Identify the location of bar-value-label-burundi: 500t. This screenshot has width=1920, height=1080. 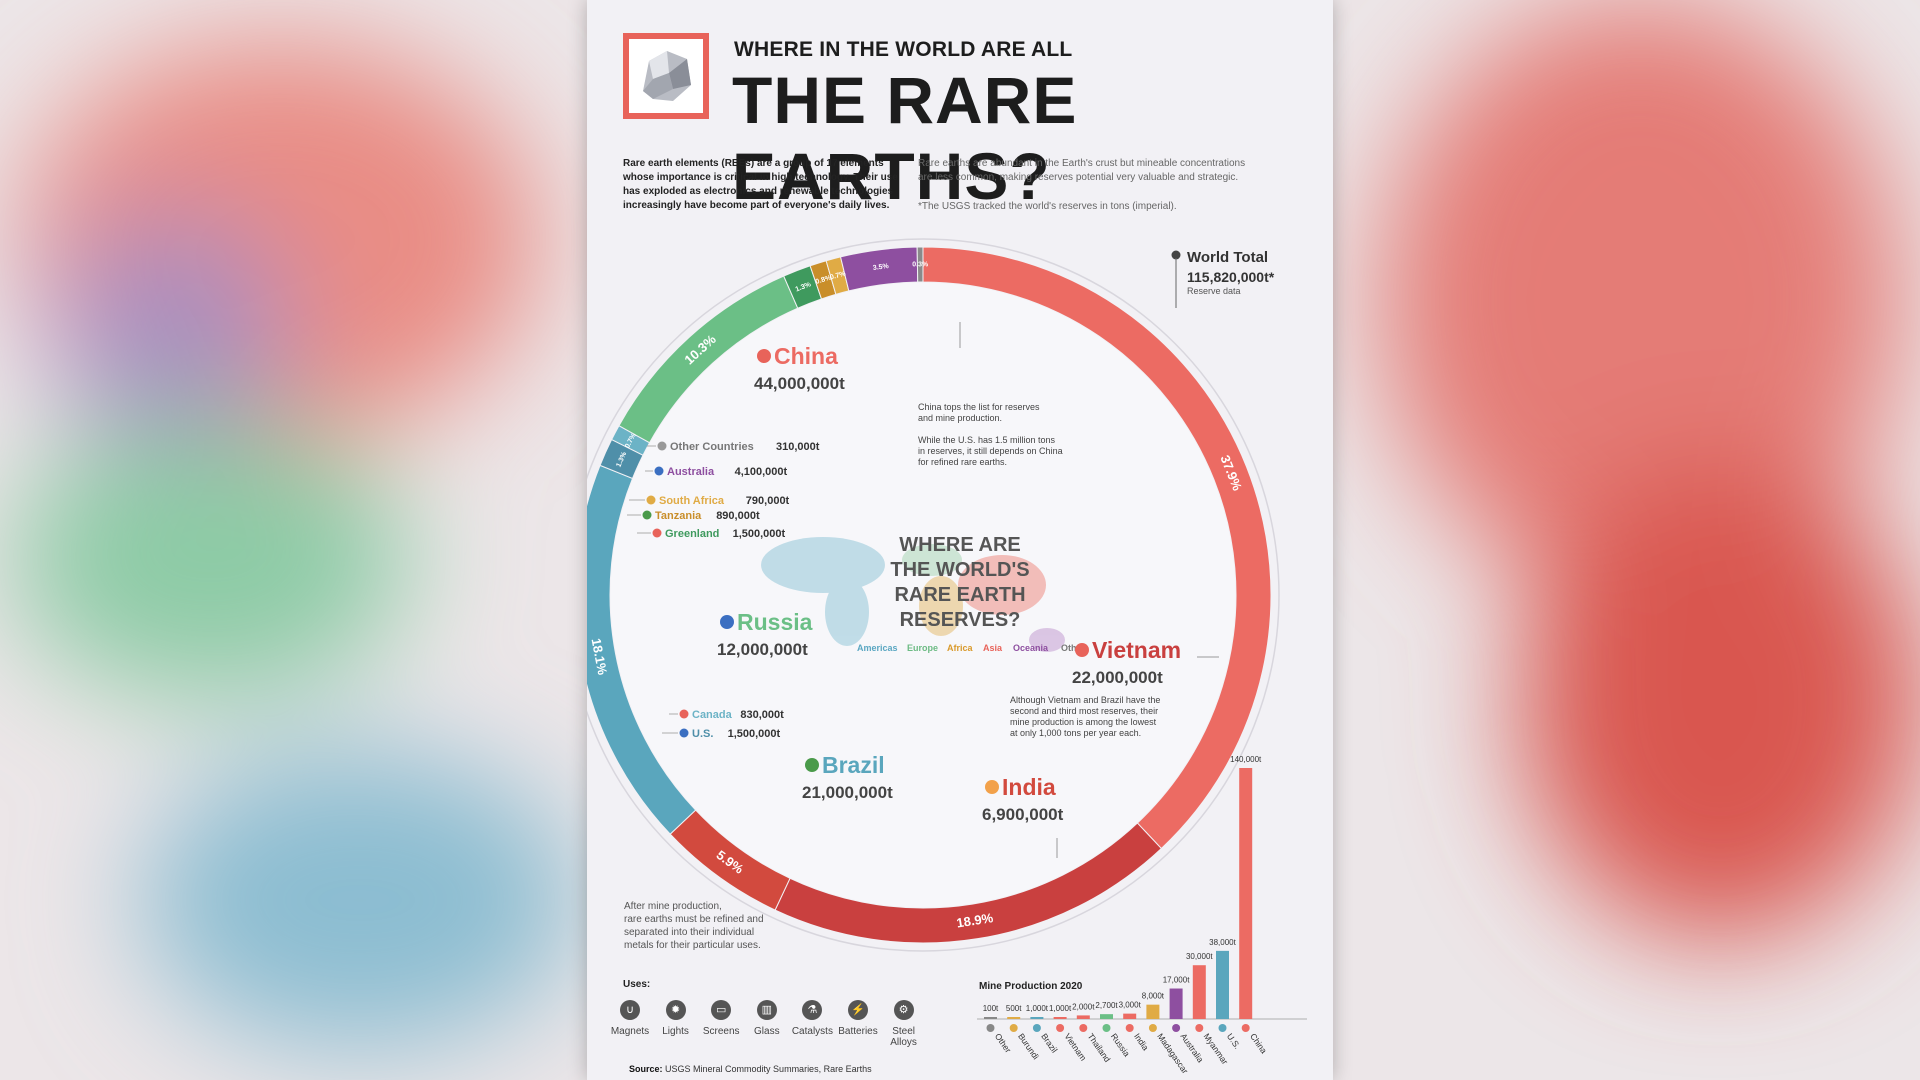
(1014, 1008).